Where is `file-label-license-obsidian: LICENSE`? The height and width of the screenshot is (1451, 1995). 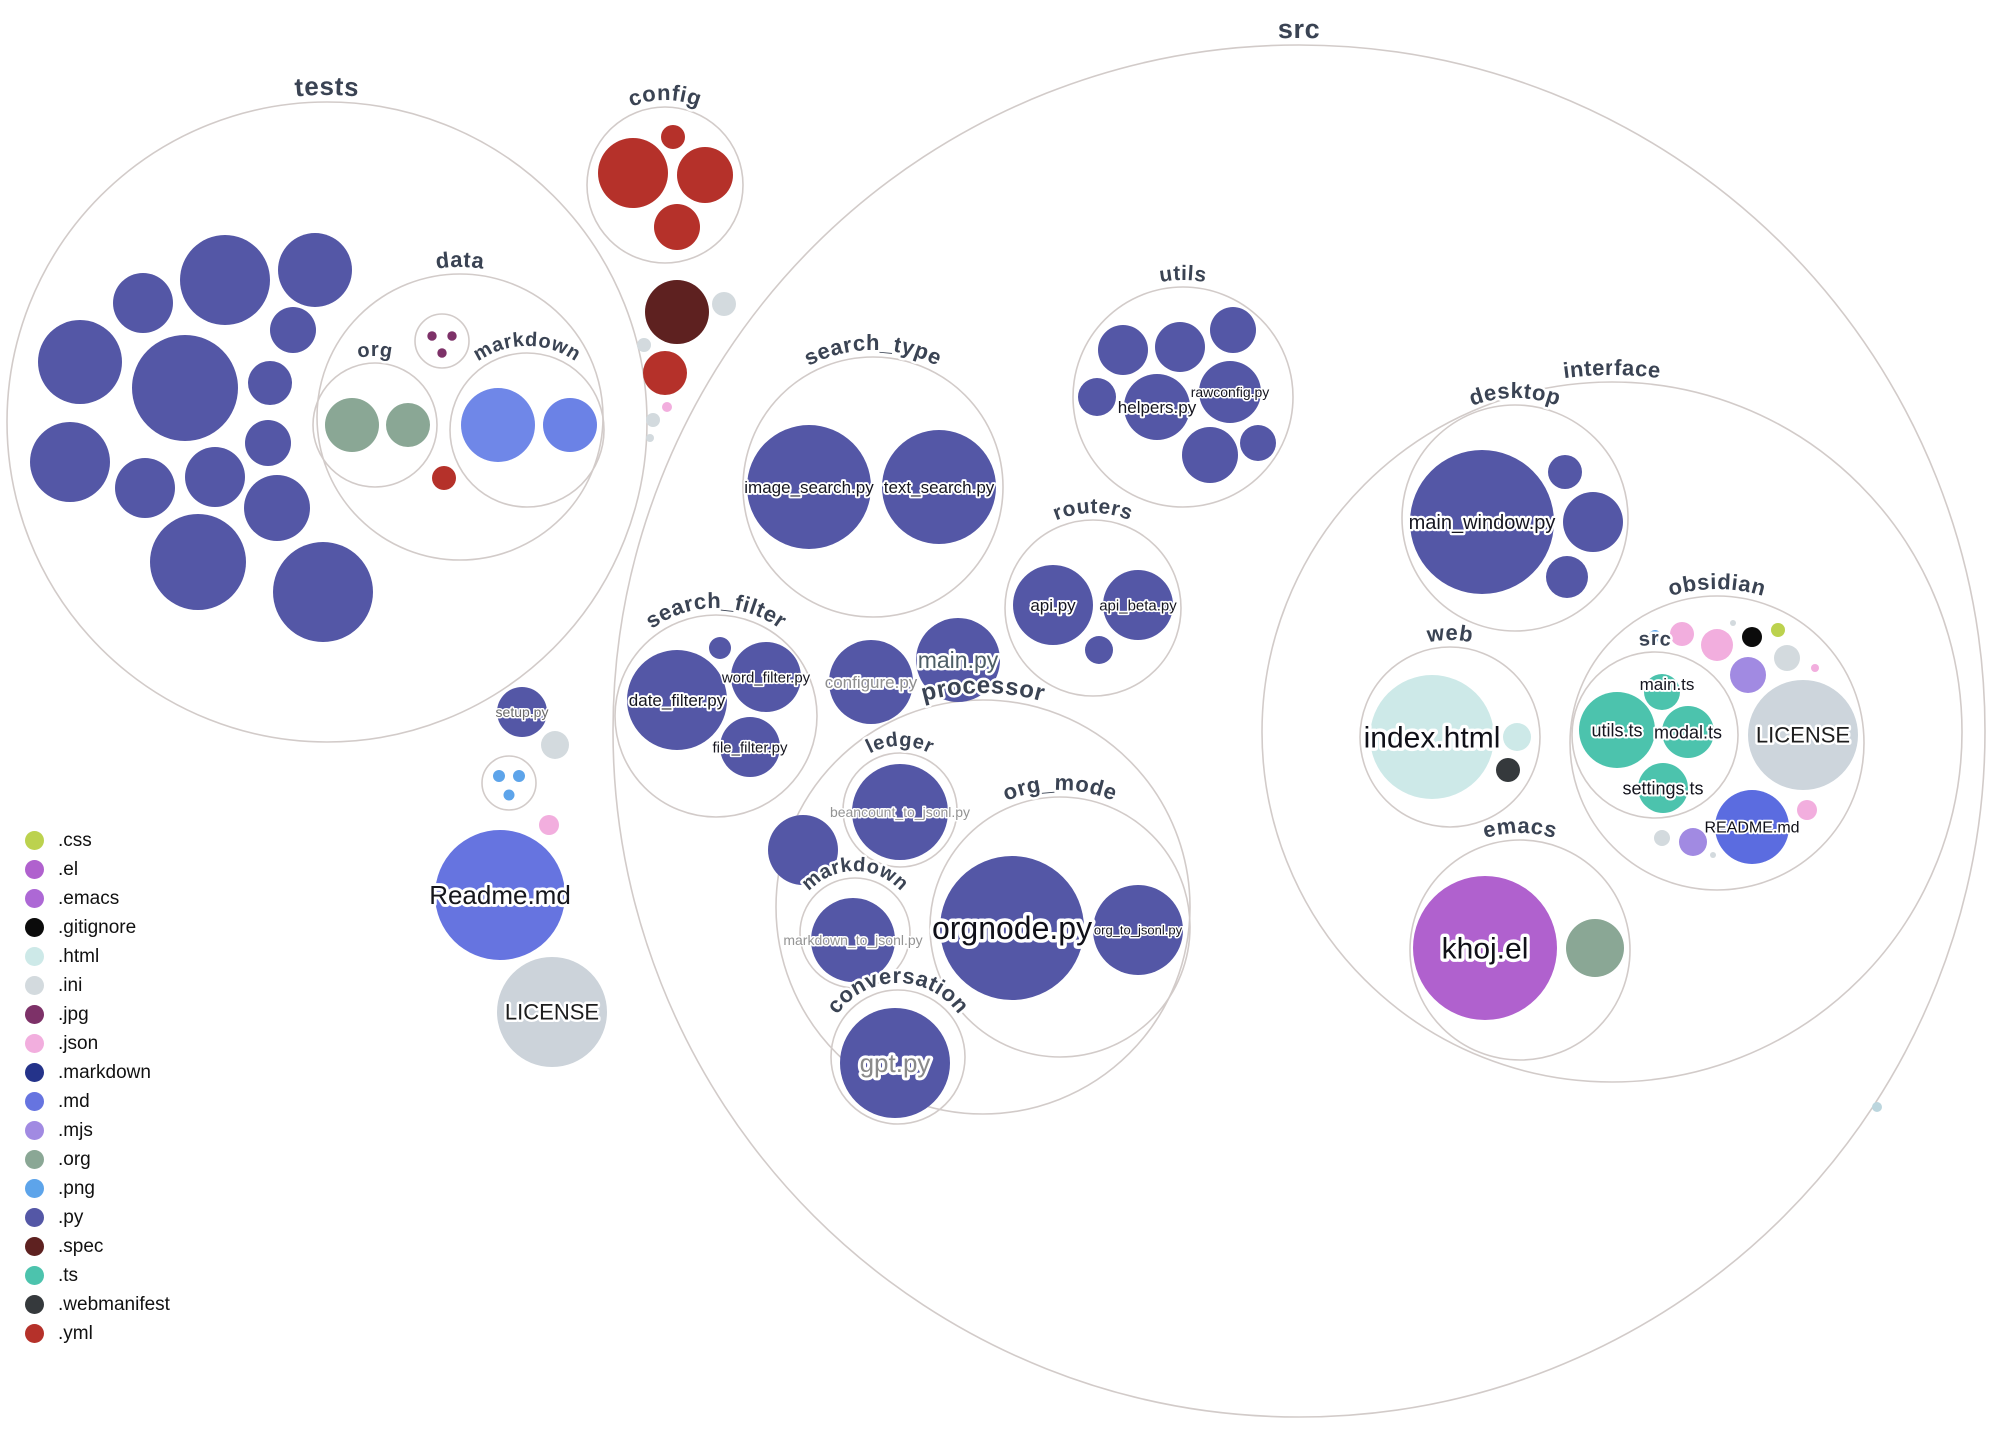 file-label-license-obsidian: LICENSE is located at coordinates (1803, 735).